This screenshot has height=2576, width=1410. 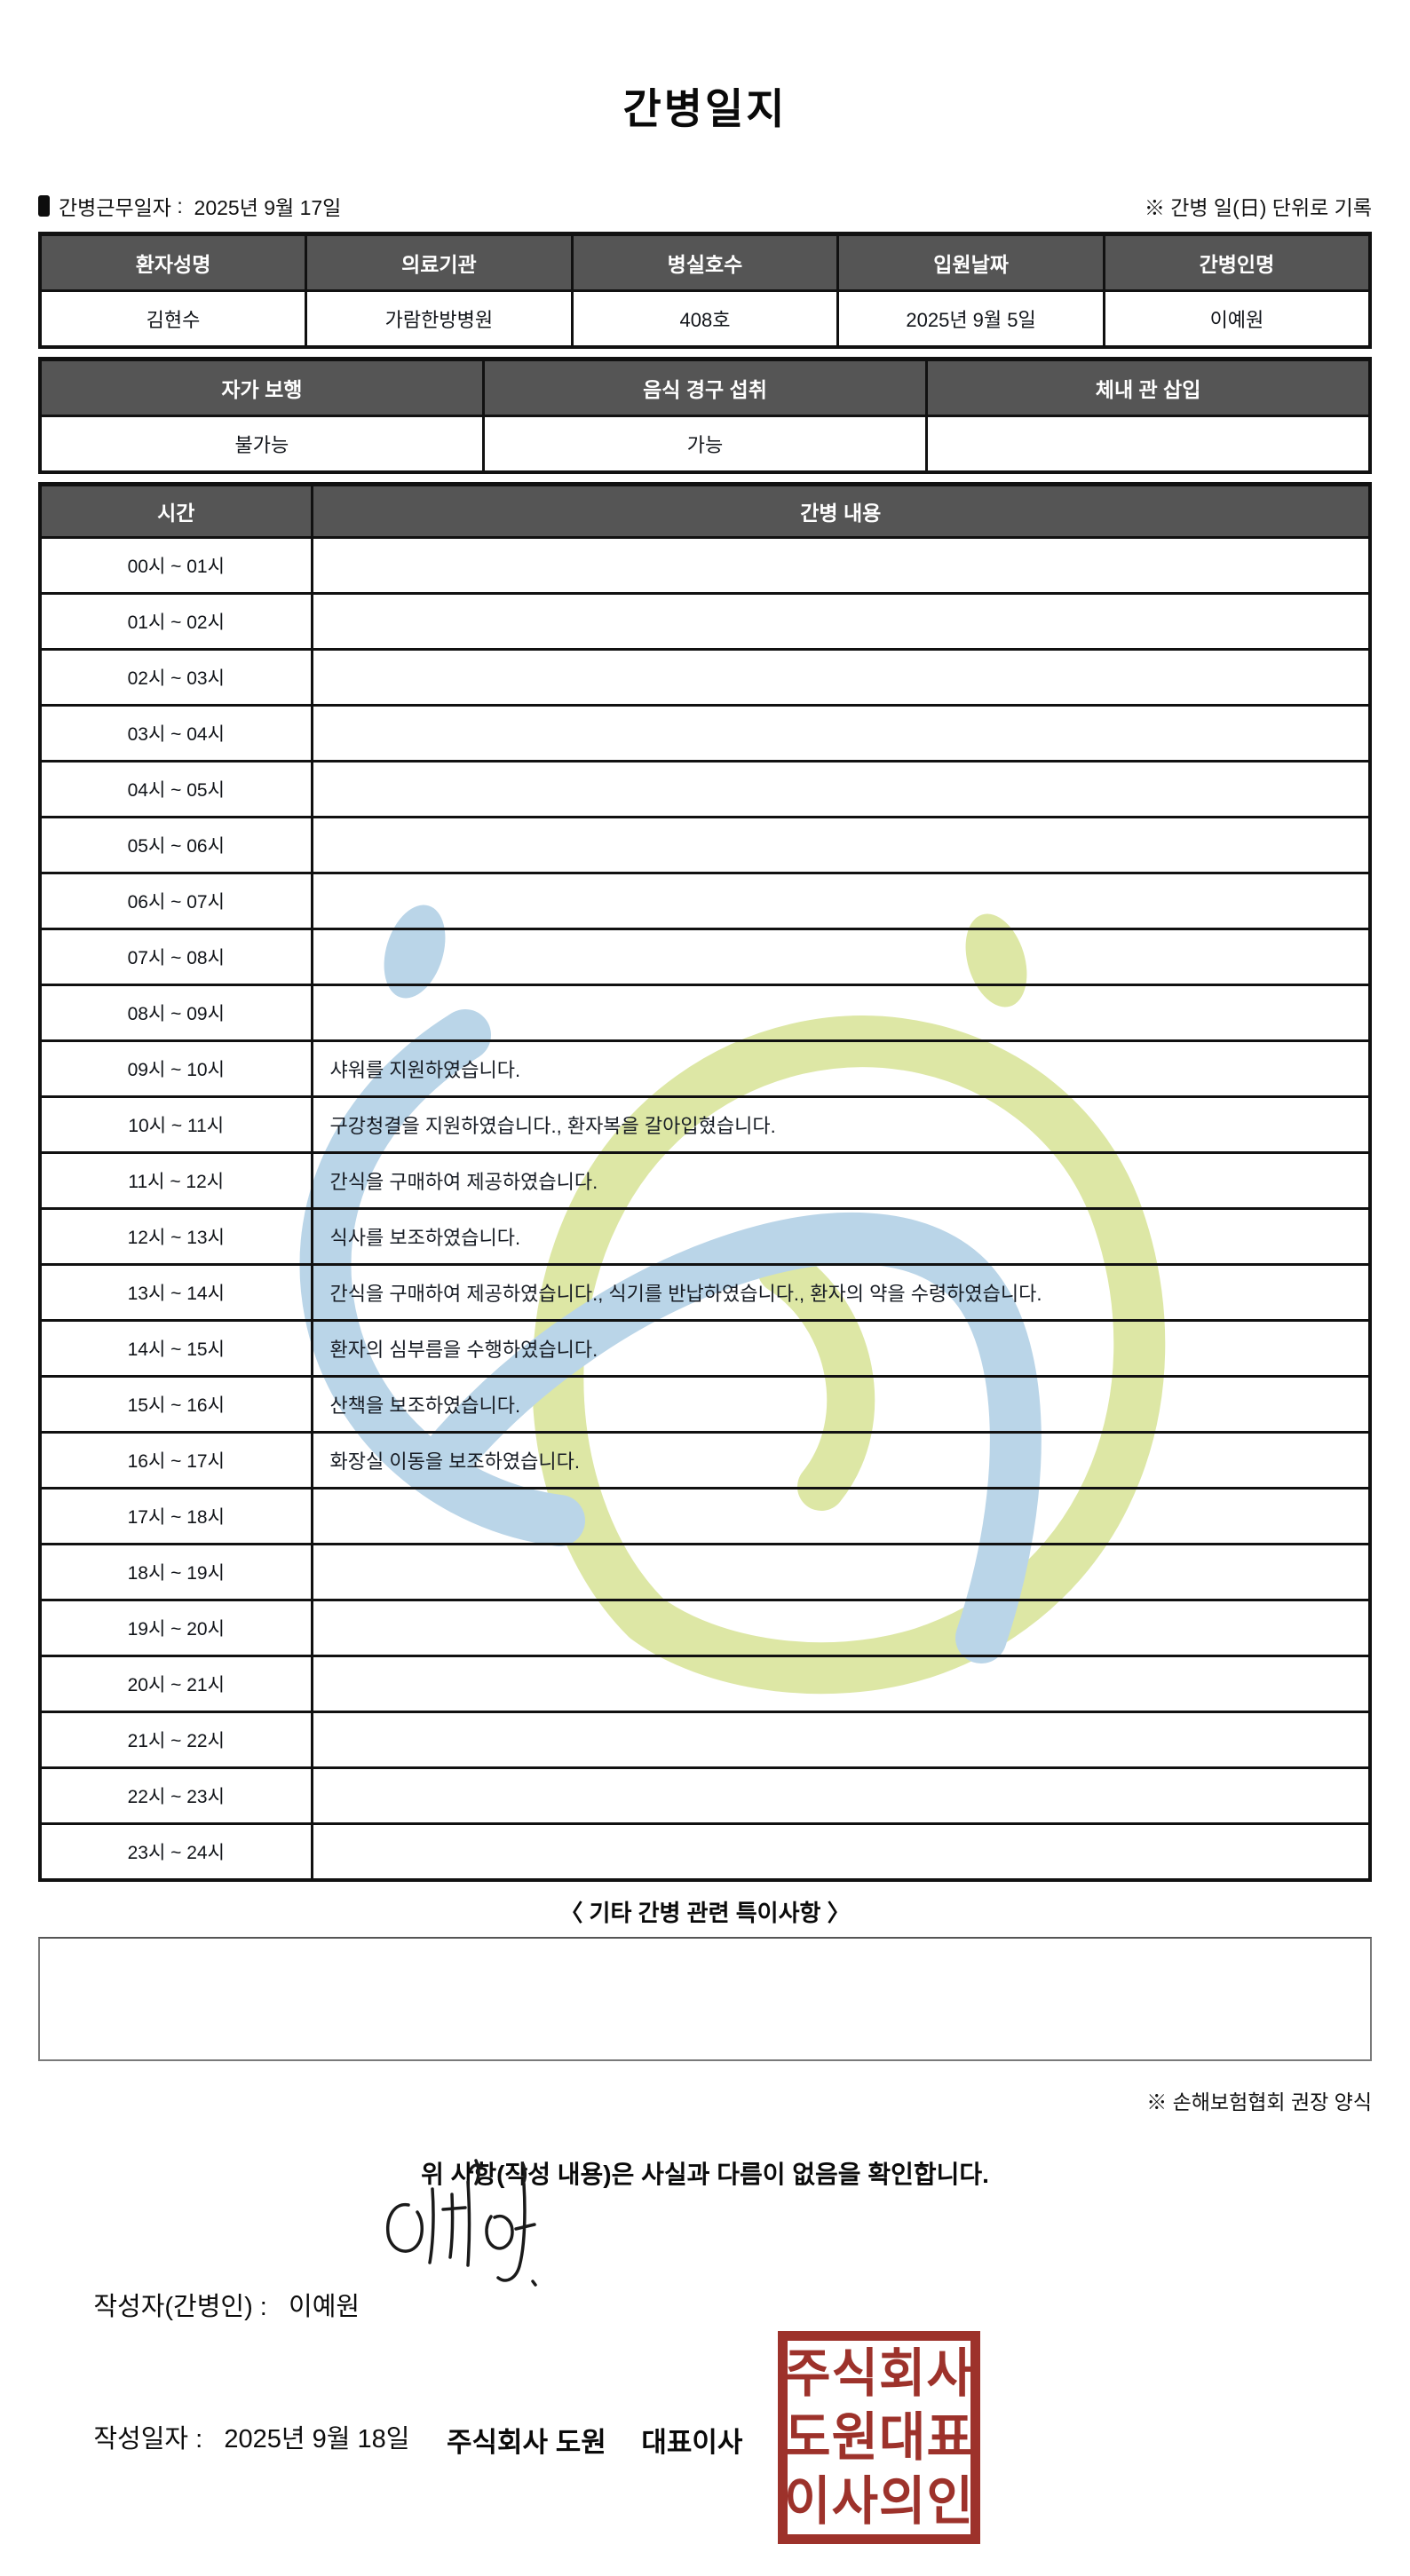 What do you see at coordinates (705, 1124) in the screenshot?
I see `table-row: 10시 ~ 11시 구강청결을 지원하였습니다., 환자복을 갈아입혔습니다.` at bounding box center [705, 1124].